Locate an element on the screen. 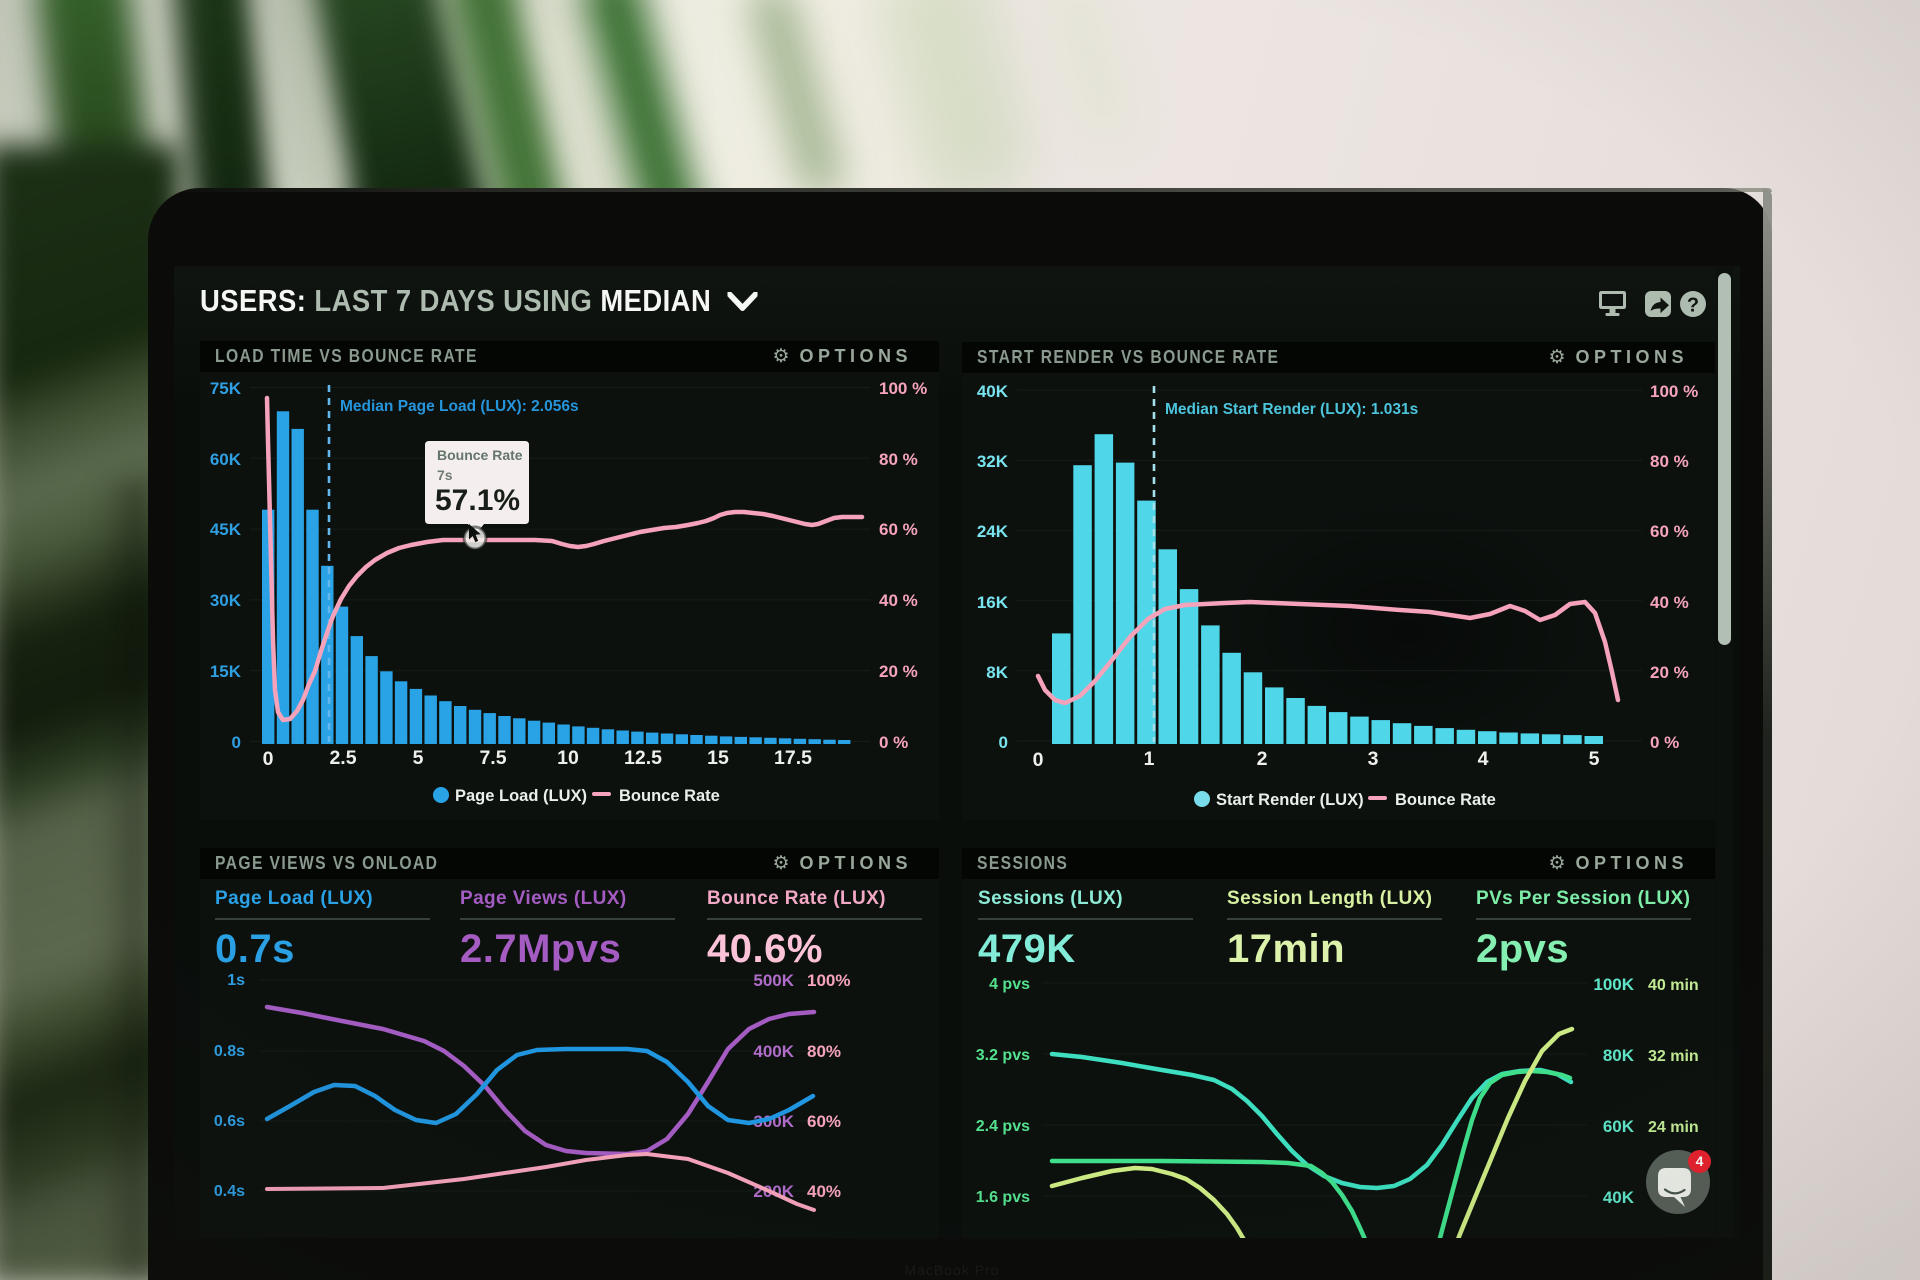 Image resolution: width=1920 pixels, height=1280 pixels. svg-text: 1 is located at coordinates (1149, 759).